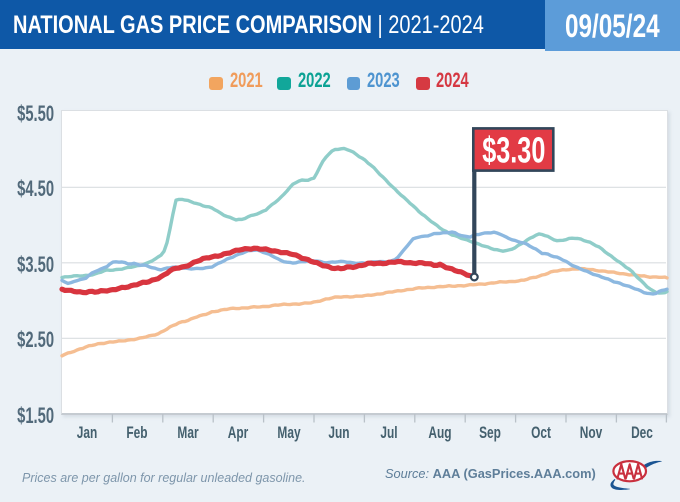 Image resolution: width=680 pixels, height=502 pixels. What do you see at coordinates (513, 150) in the screenshot?
I see `svg-text: $3.30` at bounding box center [513, 150].